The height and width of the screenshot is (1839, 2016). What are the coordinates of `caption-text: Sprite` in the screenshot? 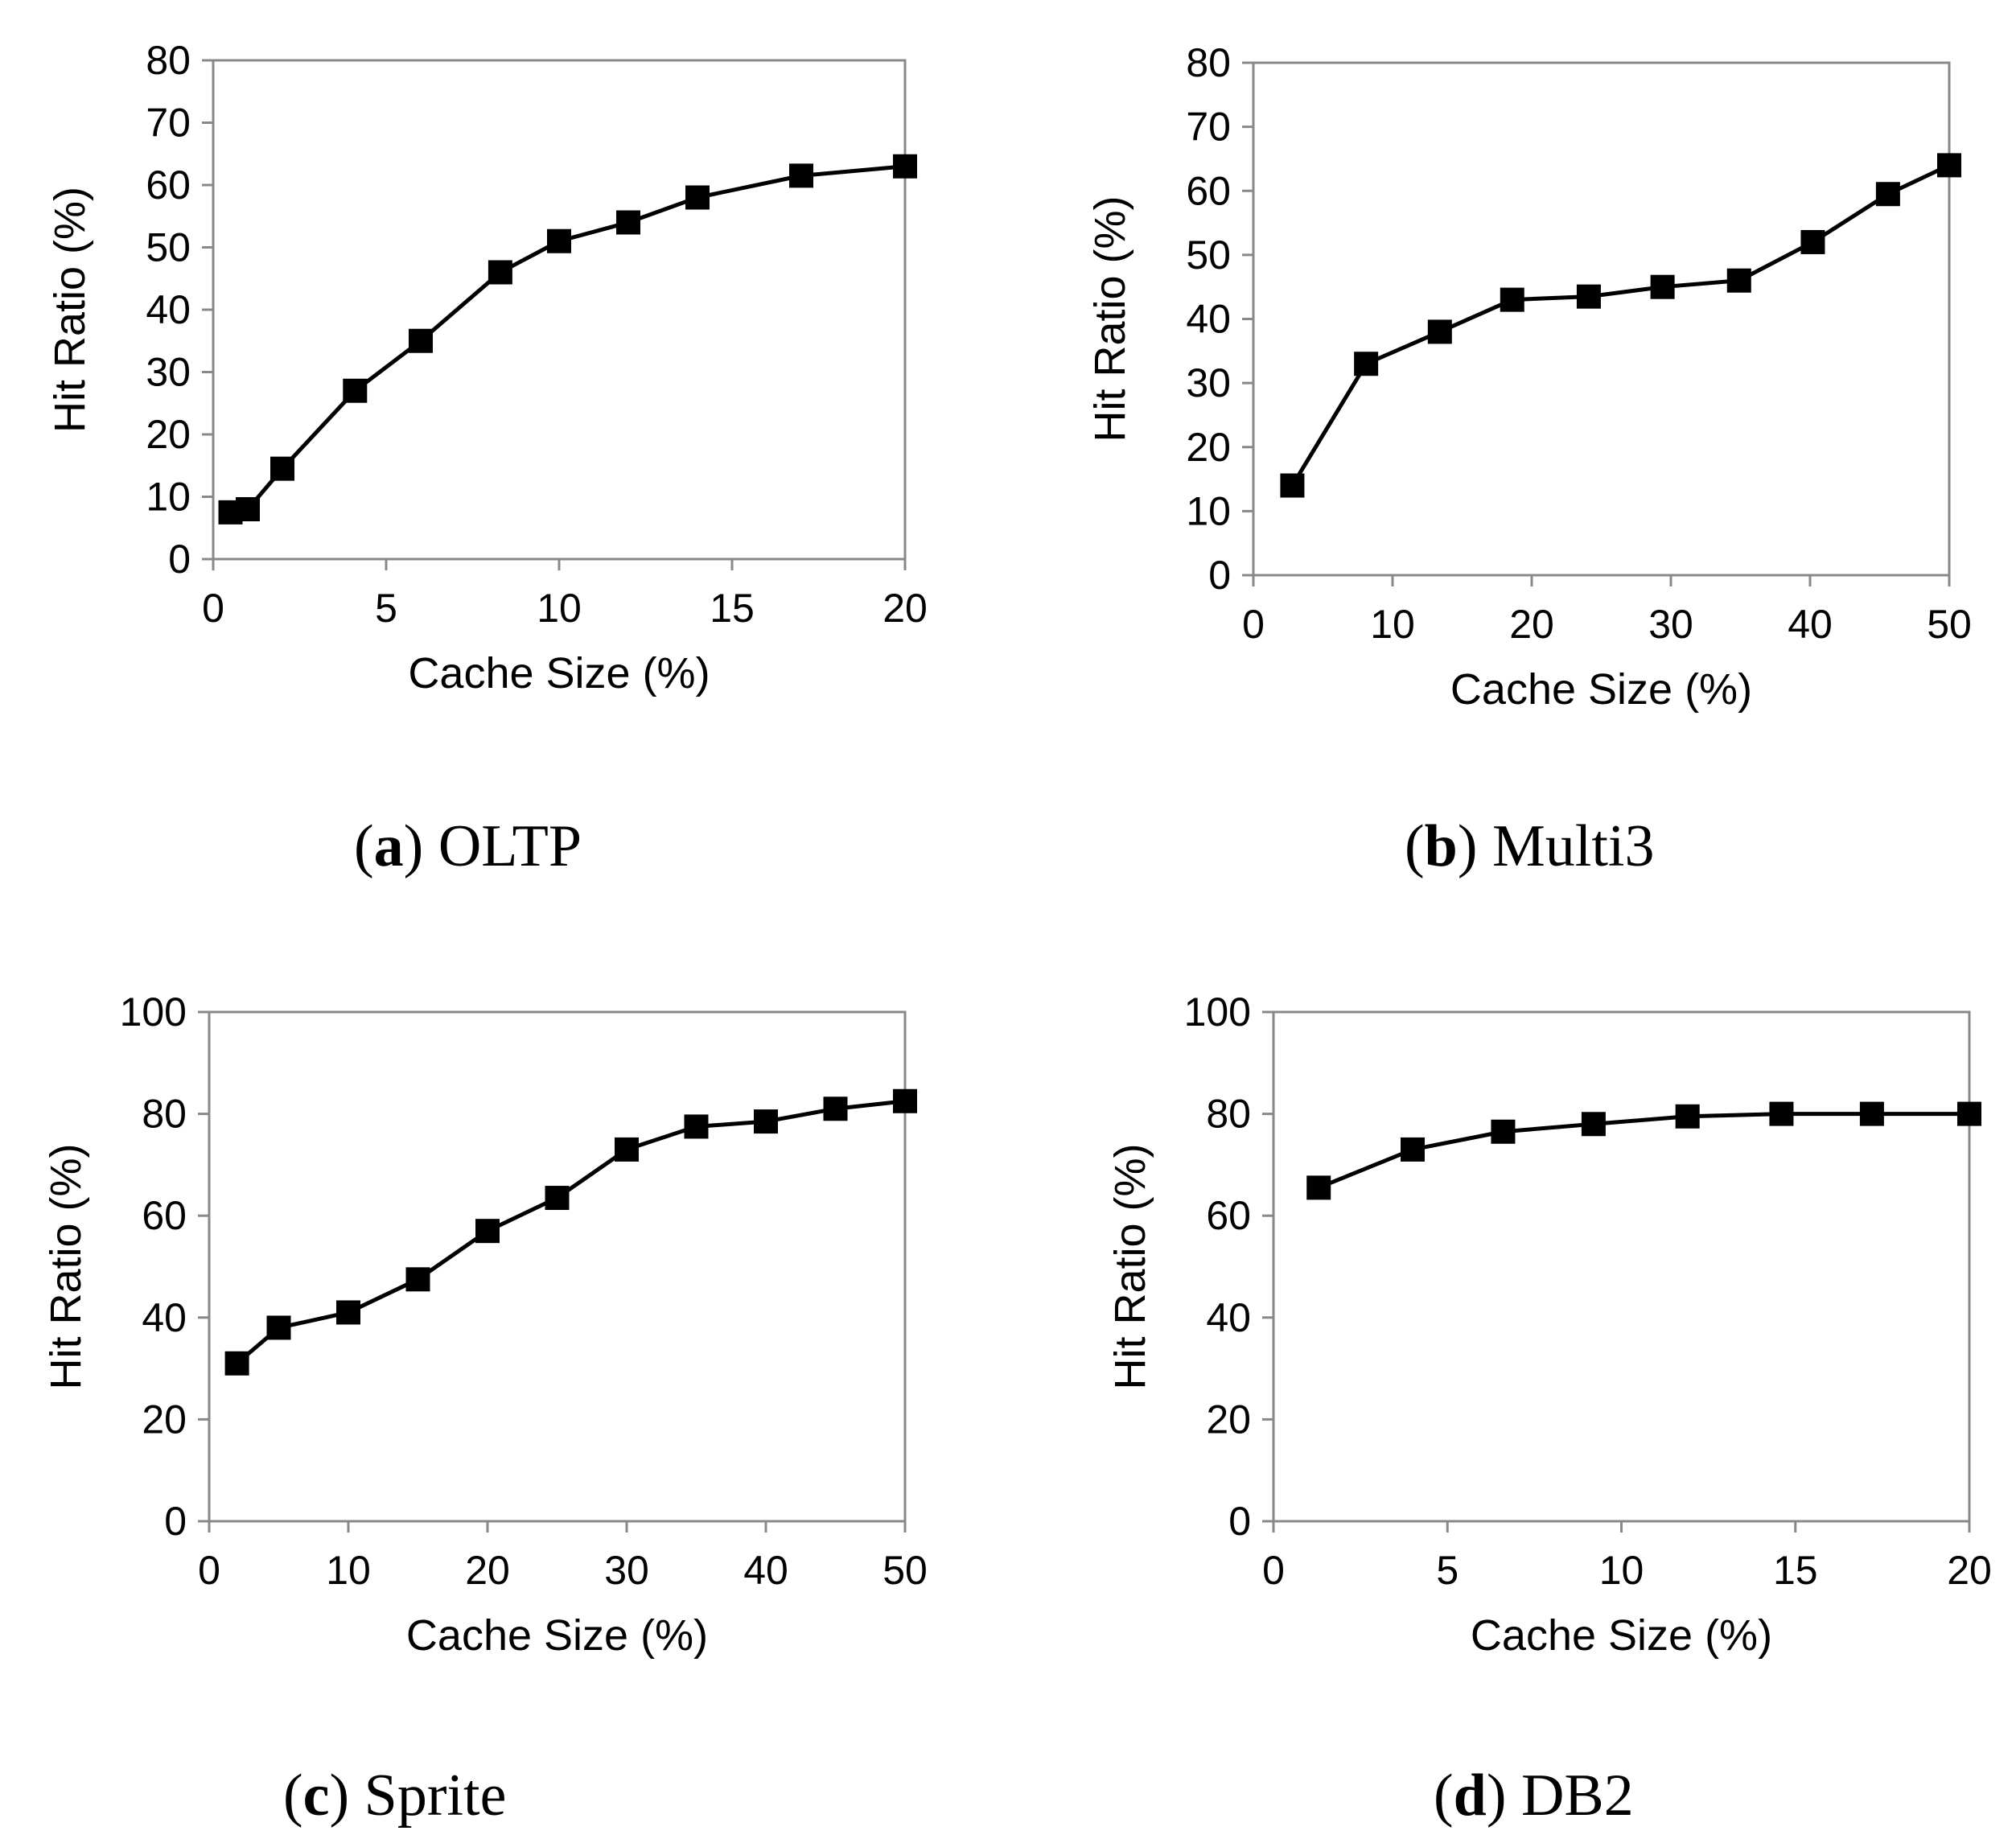 It's located at (436, 1796).